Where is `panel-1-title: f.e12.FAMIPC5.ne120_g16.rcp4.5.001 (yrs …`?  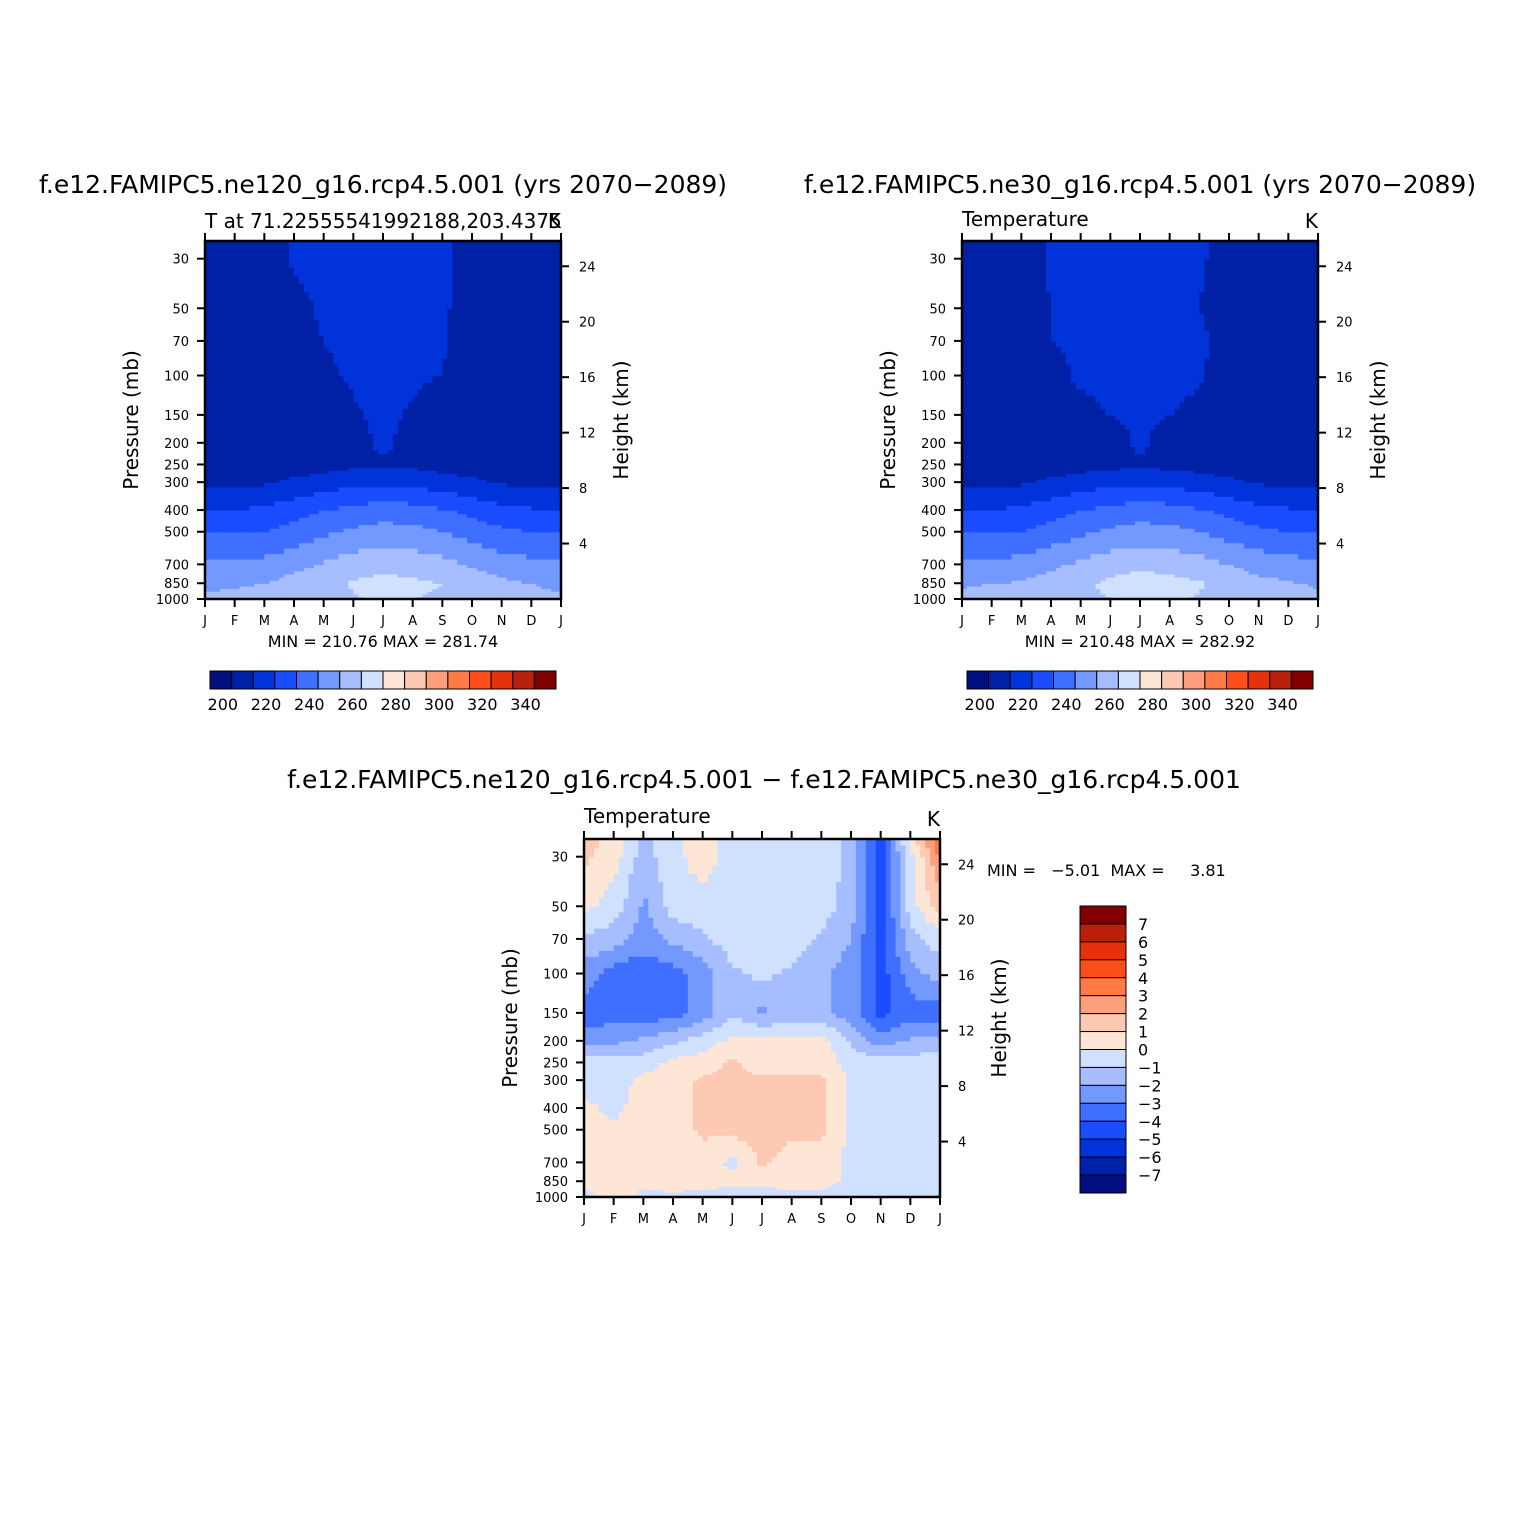 panel-1-title: f.e12.FAMIPC5.ne120_g16.rcp4.5.001 (yrs … is located at coordinates (383, 184).